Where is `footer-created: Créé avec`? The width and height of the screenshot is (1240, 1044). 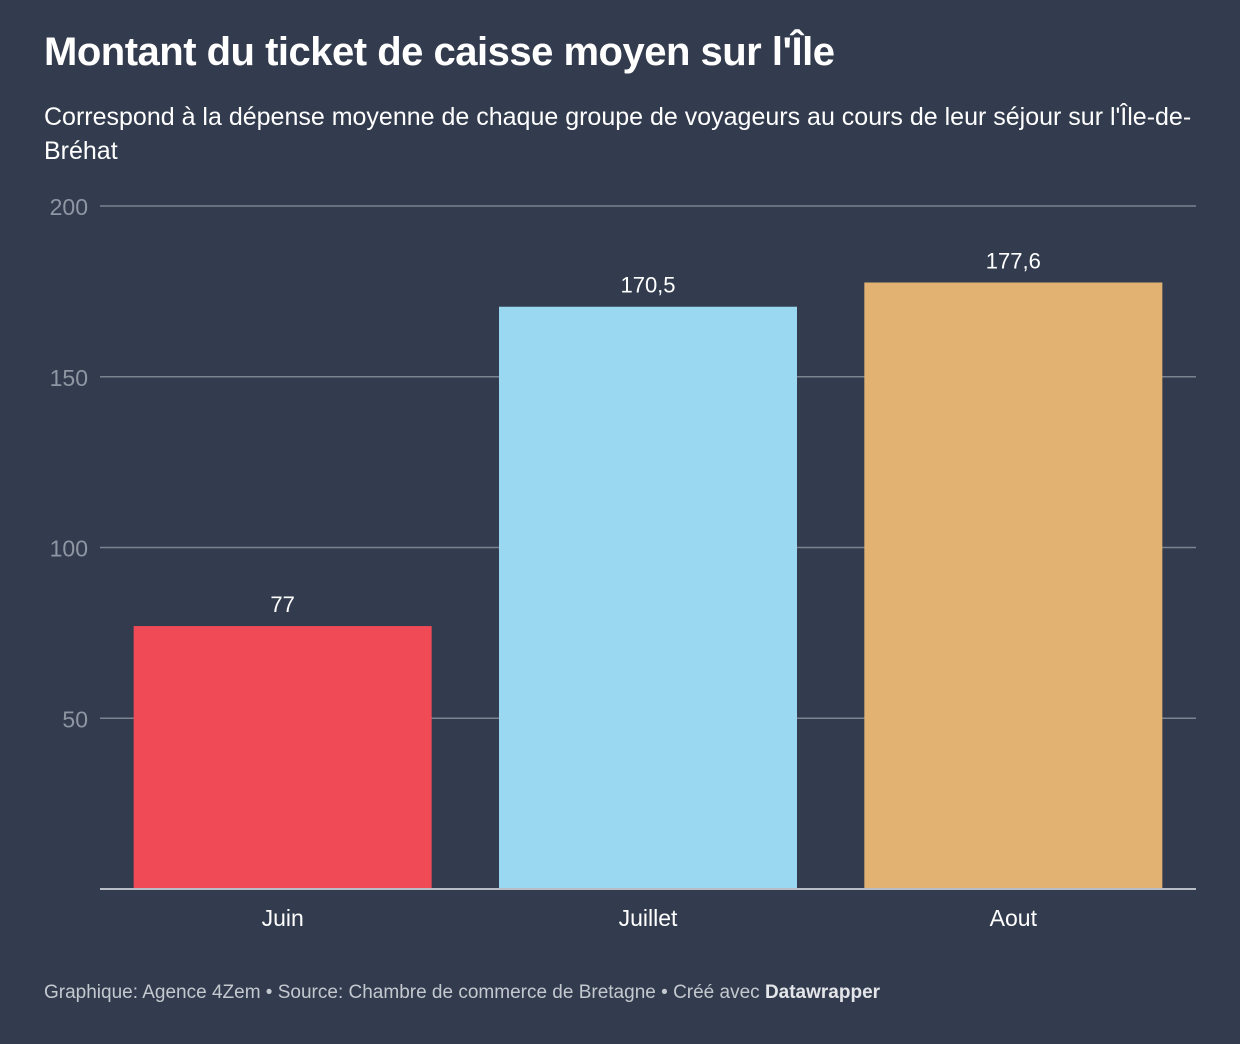 footer-created: Créé avec is located at coordinates (719, 992).